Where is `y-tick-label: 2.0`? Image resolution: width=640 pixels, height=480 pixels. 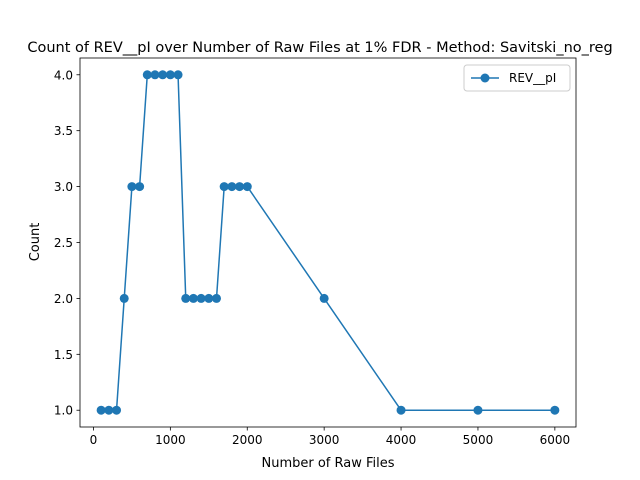
y-tick-label: 2.0 is located at coordinates (63, 299).